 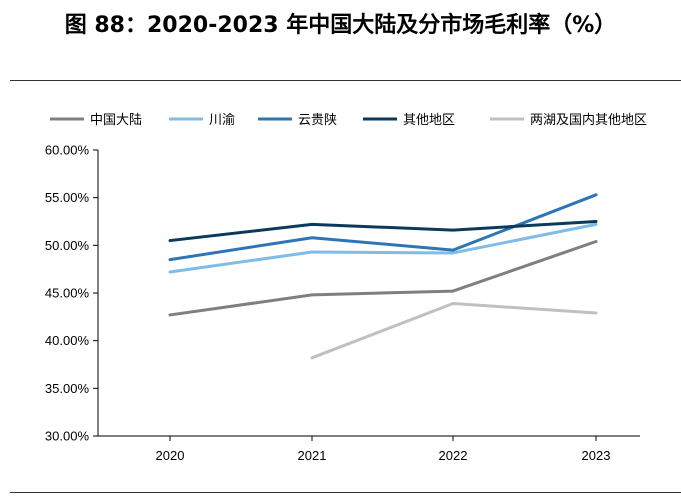 What do you see at coordinates (453, 455) in the screenshot?
I see `x-tick-label: 2022` at bounding box center [453, 455].